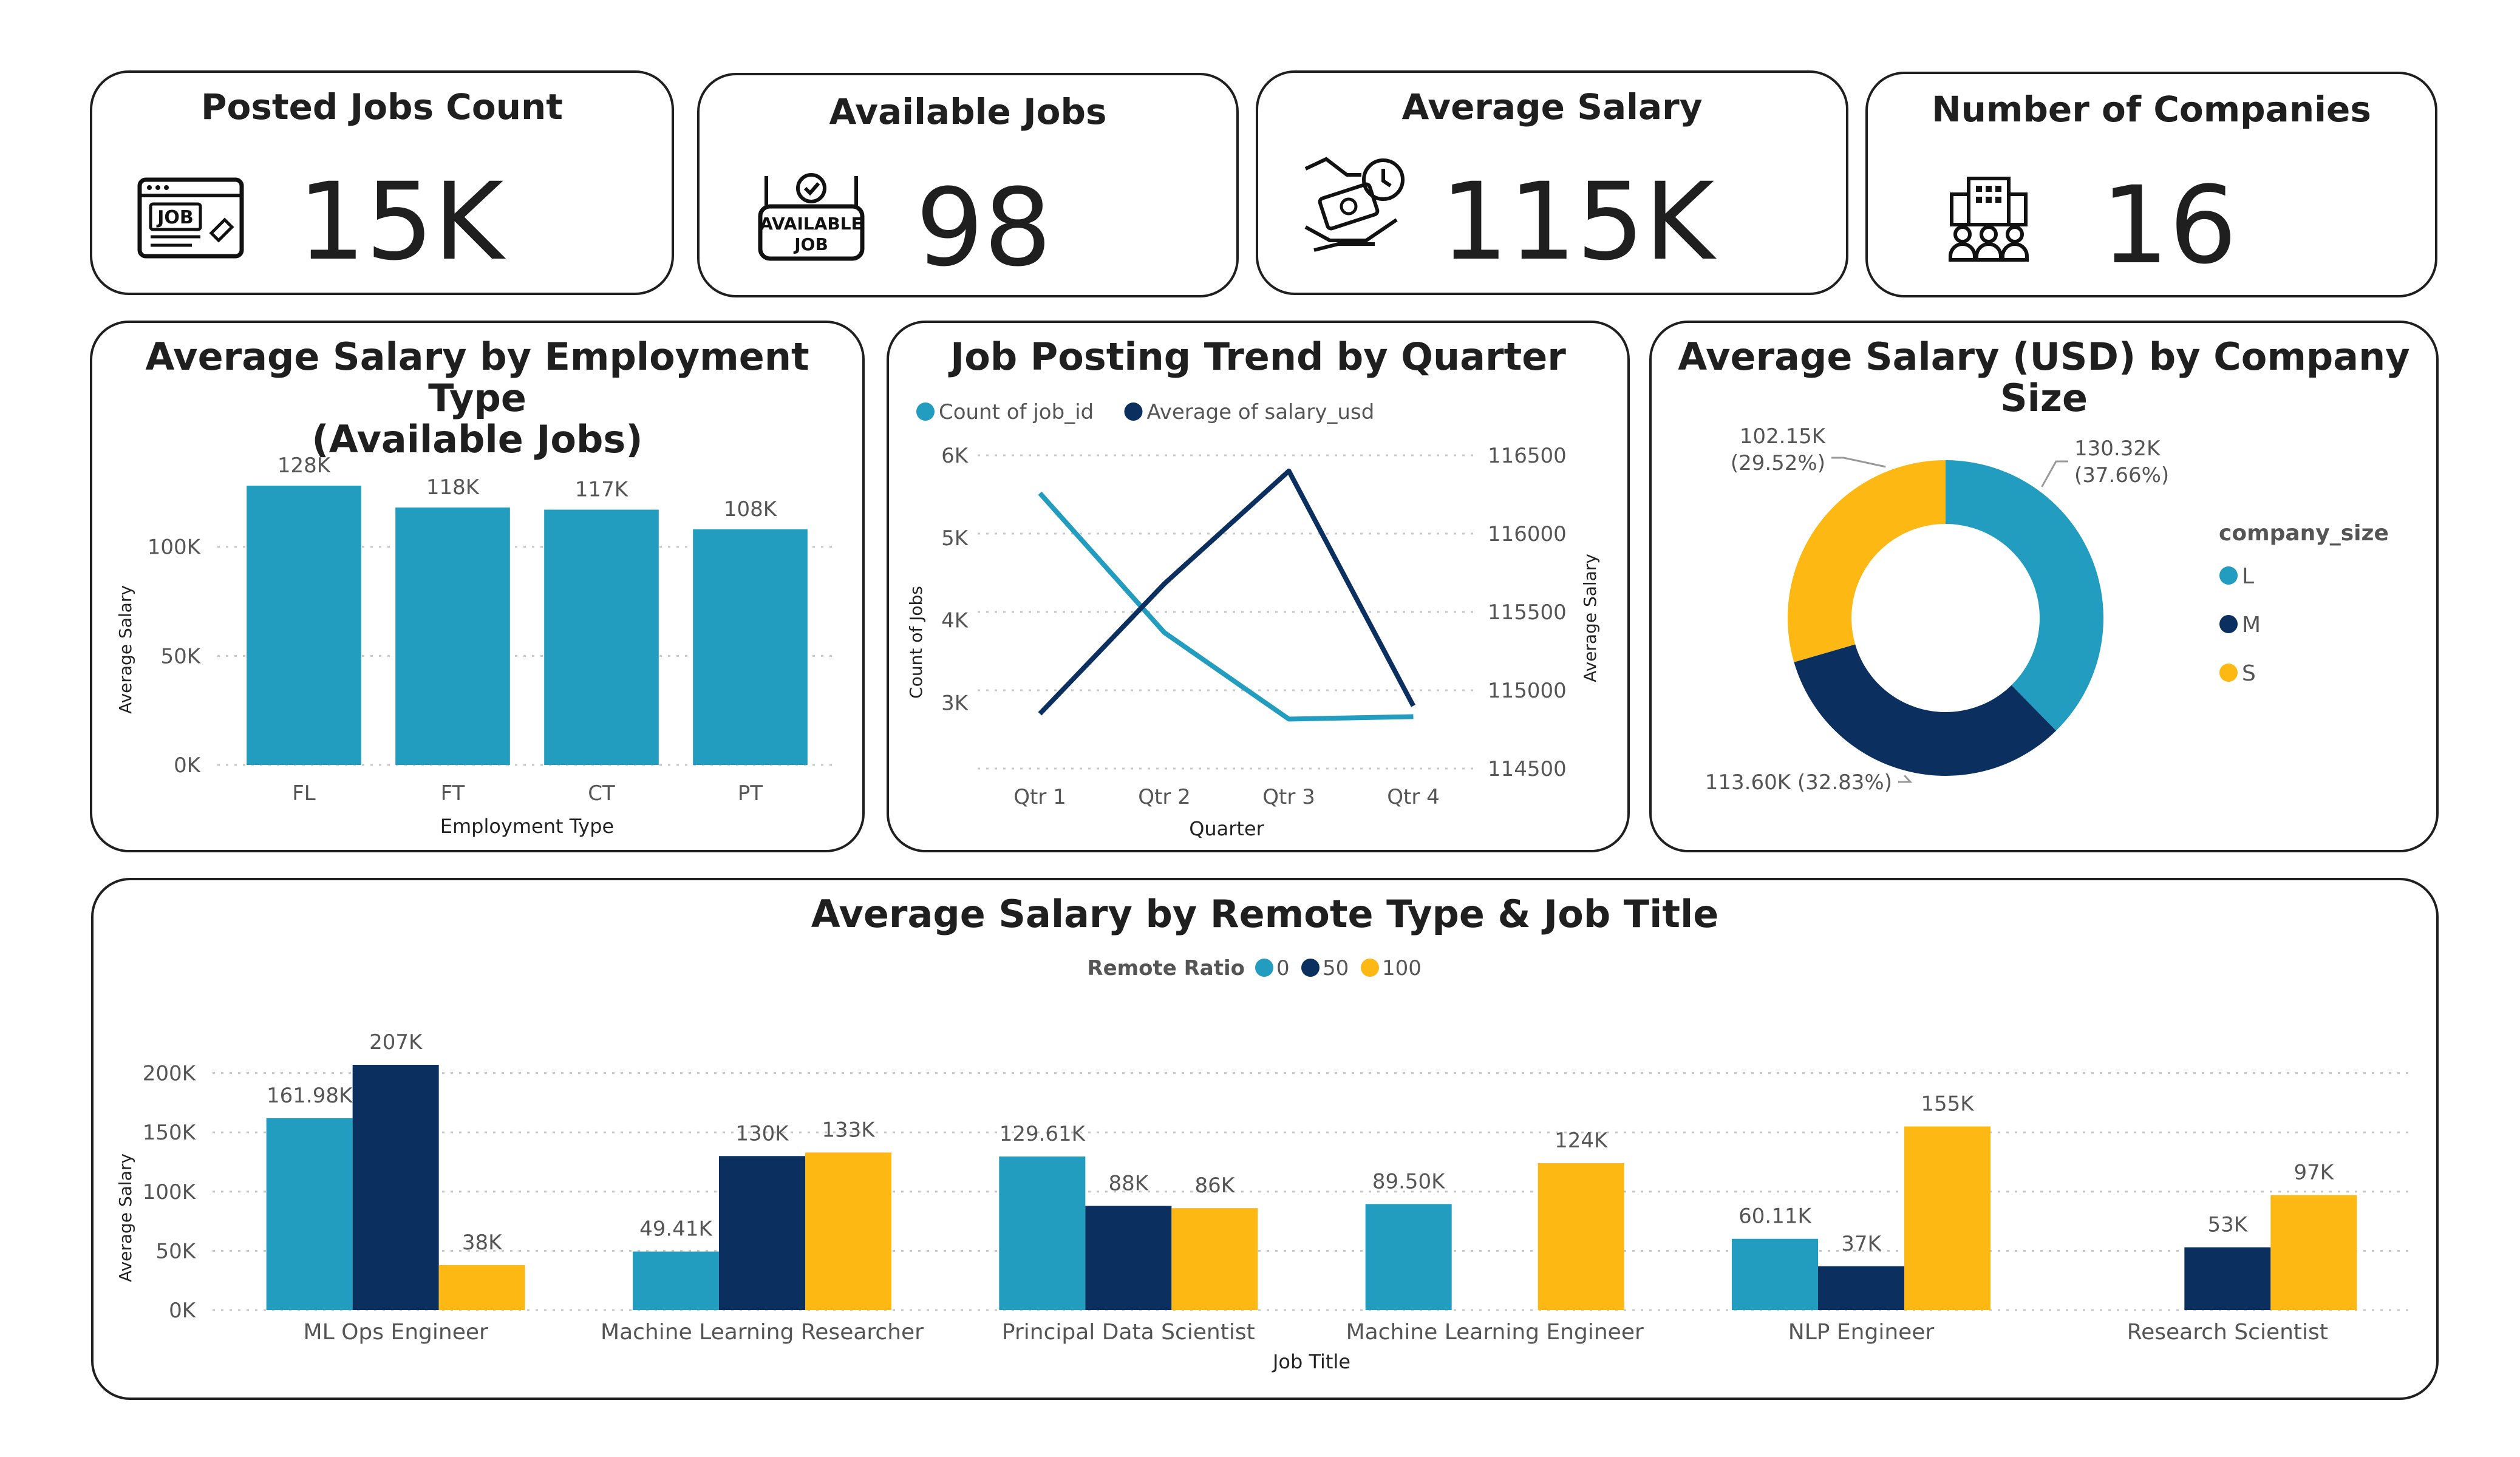 The width and height of the screenshot is (2520, 1457). Describe the element at coordinates (1402, 968) in the screenshot. I see `legend-label: 100` at that location.